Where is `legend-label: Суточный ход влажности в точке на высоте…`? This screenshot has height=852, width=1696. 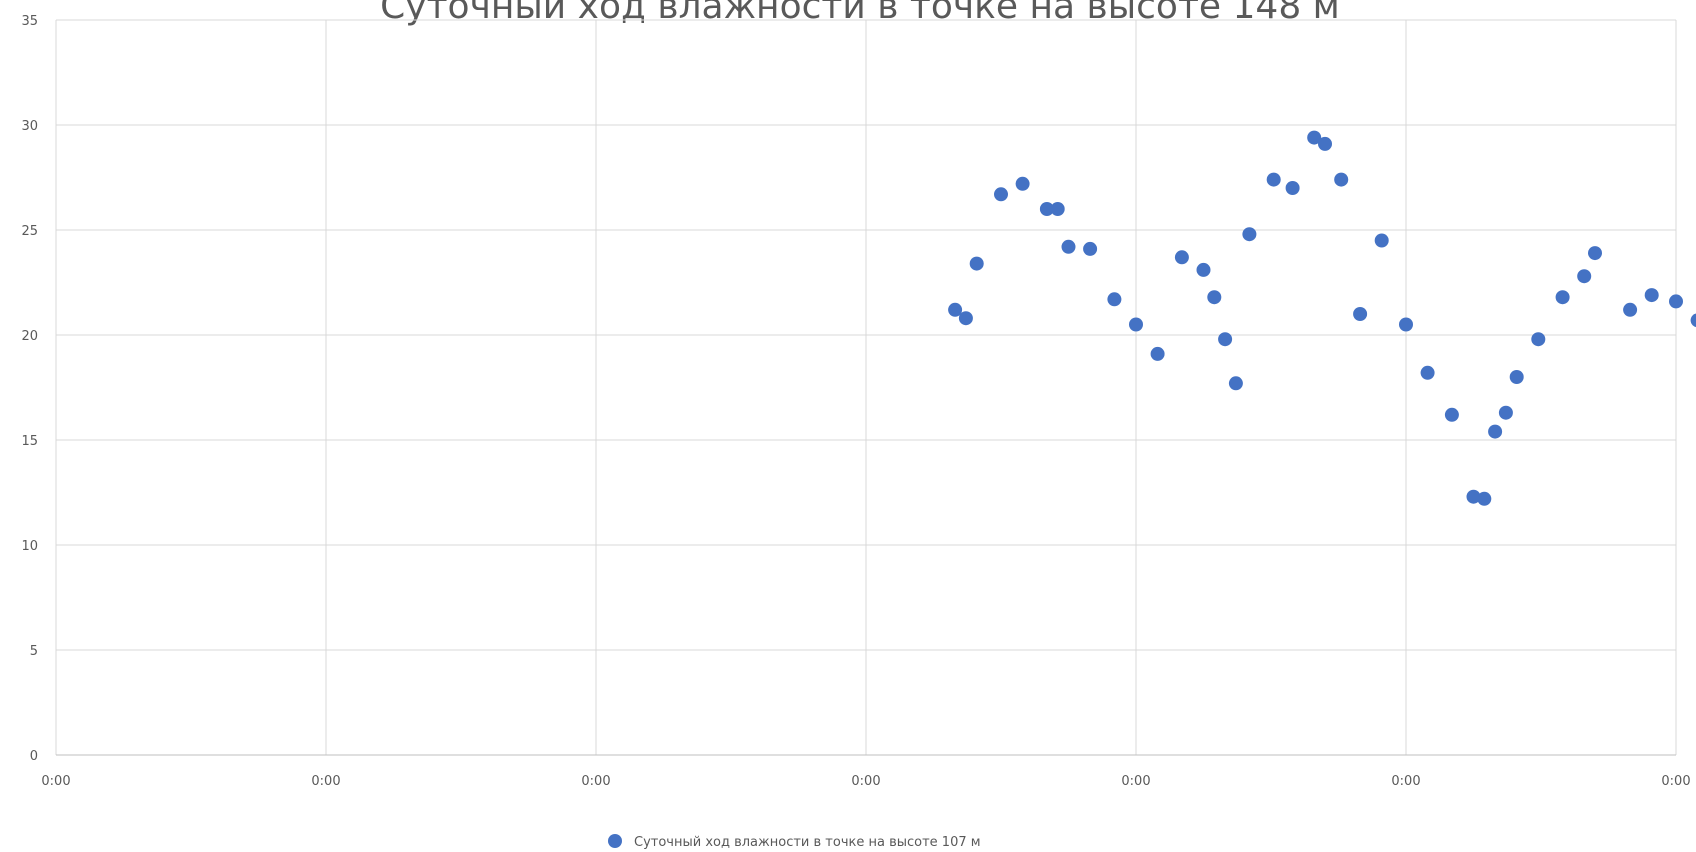
legend-label: Суточный ход влажности в точке на высоте… is located at coordinates (807, 842).